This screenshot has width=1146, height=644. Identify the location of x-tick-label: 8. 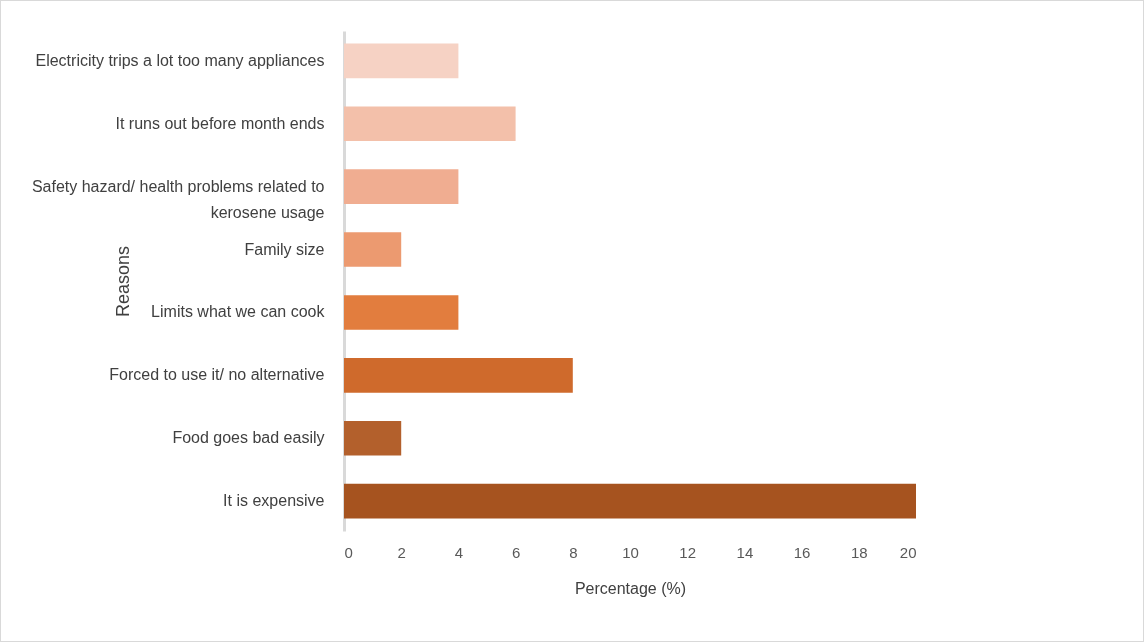
(573, 552).